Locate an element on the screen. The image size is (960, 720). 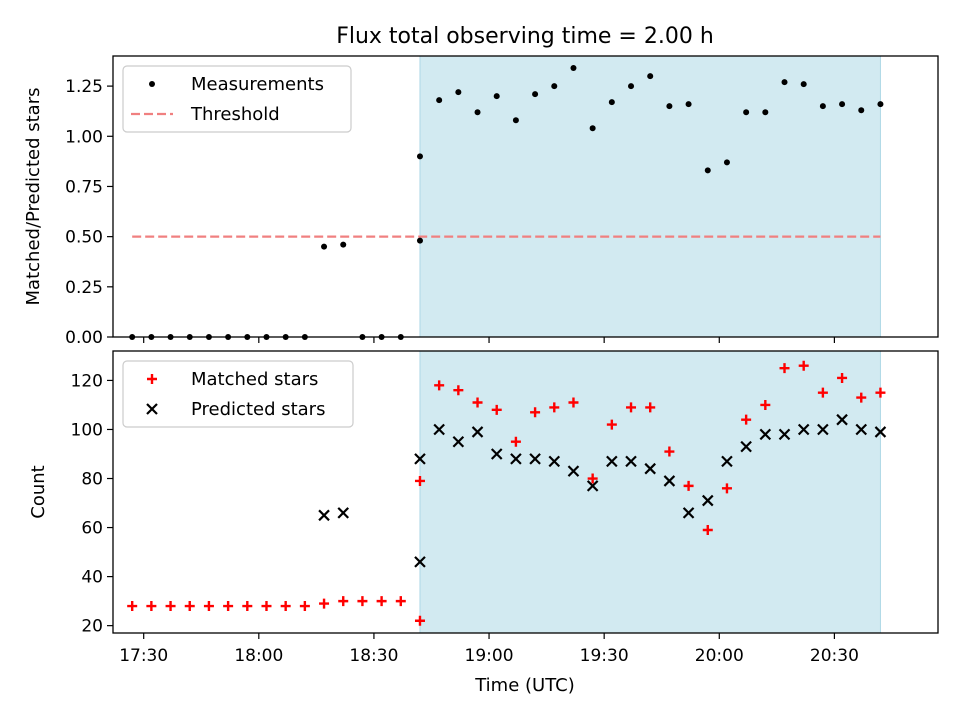
y-tick-label: 0.75 is located at coordinates (84, 187).